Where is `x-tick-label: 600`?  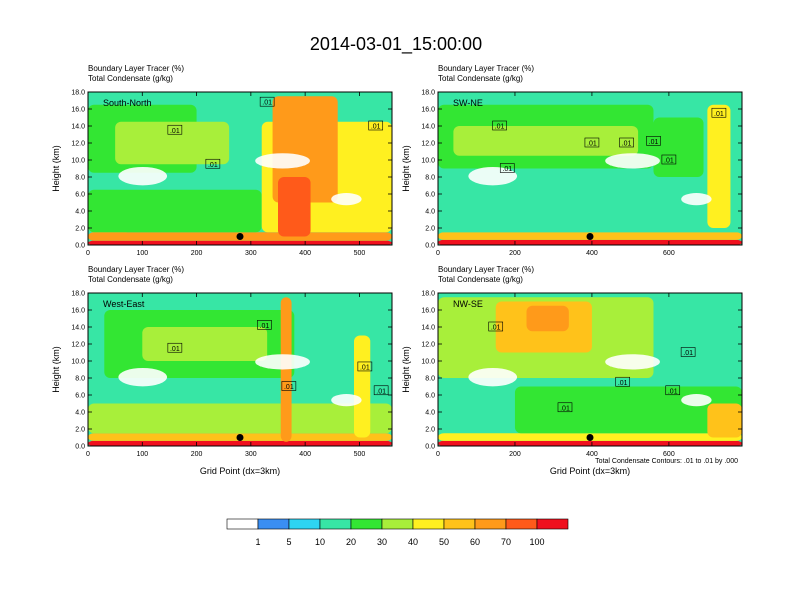
x-tick-label: 600 is located at coordinates (669, 253).